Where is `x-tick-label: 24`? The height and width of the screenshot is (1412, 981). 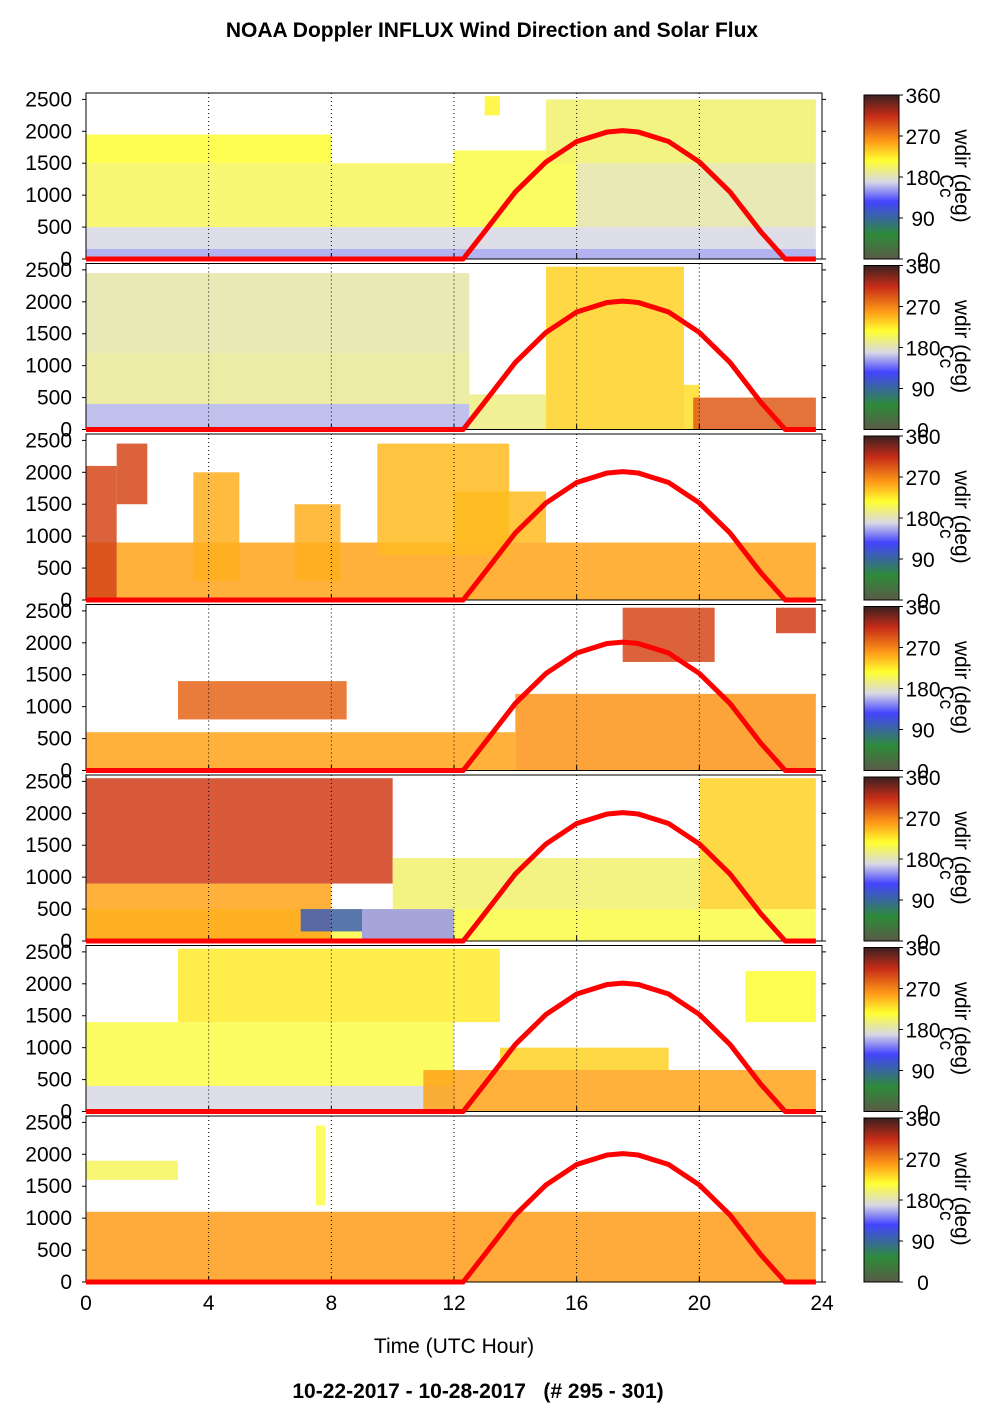
x-tick-label: 24 is located at coordinates (822, 1303).